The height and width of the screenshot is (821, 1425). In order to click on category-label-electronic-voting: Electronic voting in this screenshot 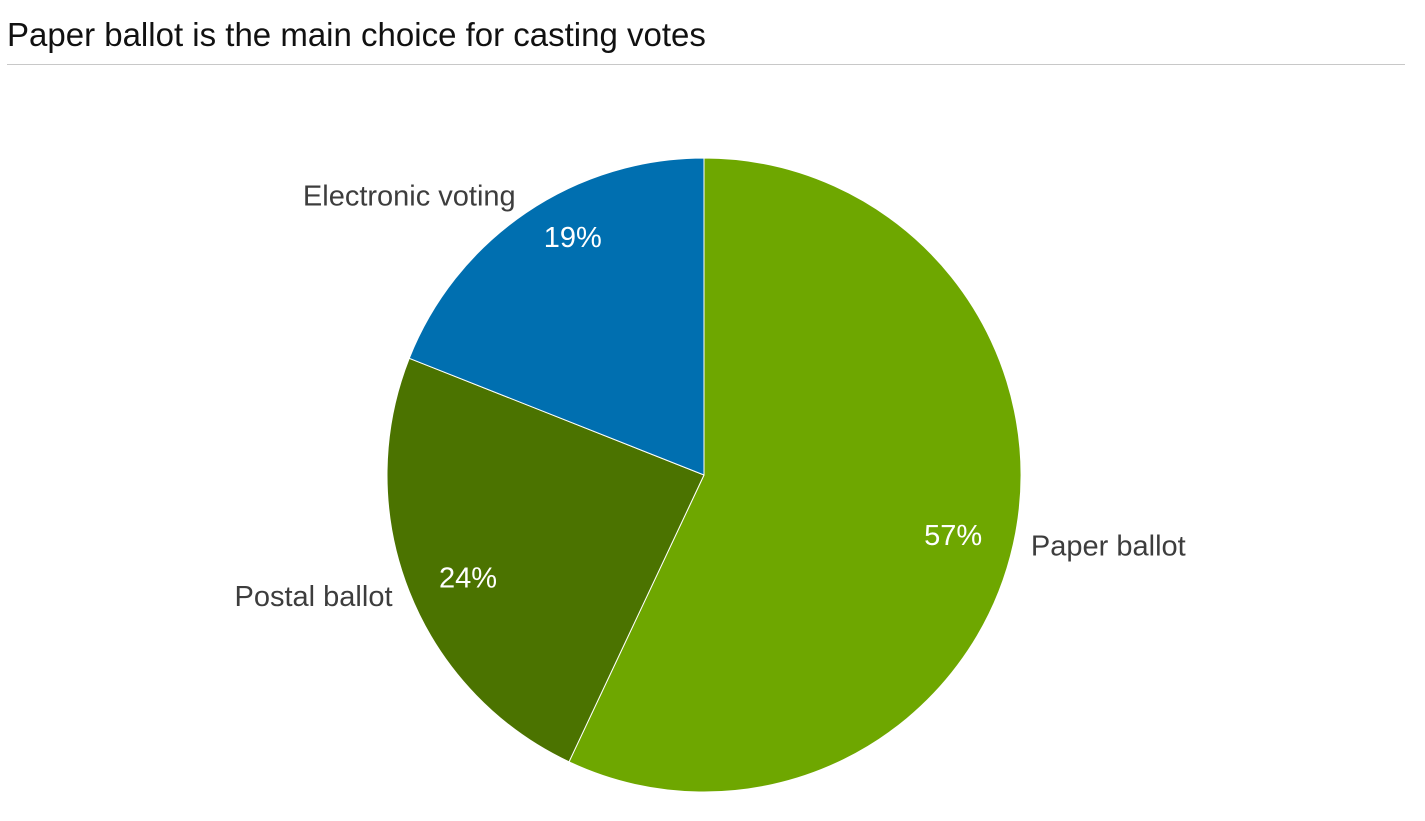, I will do `click(409, 197)`.